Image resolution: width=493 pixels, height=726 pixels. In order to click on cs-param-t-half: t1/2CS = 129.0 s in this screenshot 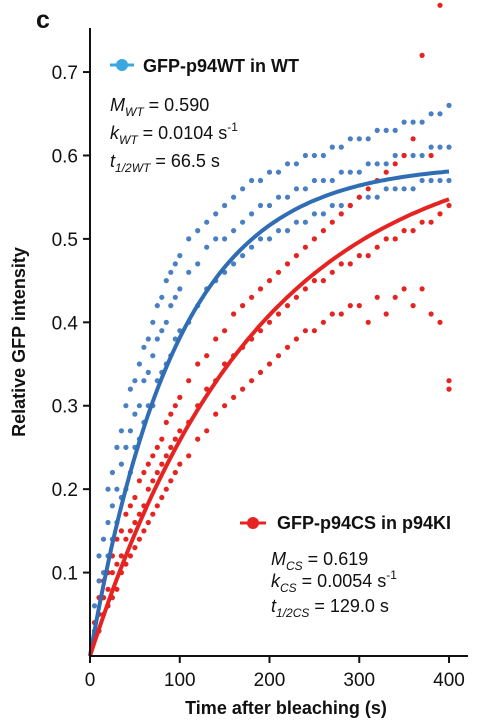, I will do `click(330, 608)`.